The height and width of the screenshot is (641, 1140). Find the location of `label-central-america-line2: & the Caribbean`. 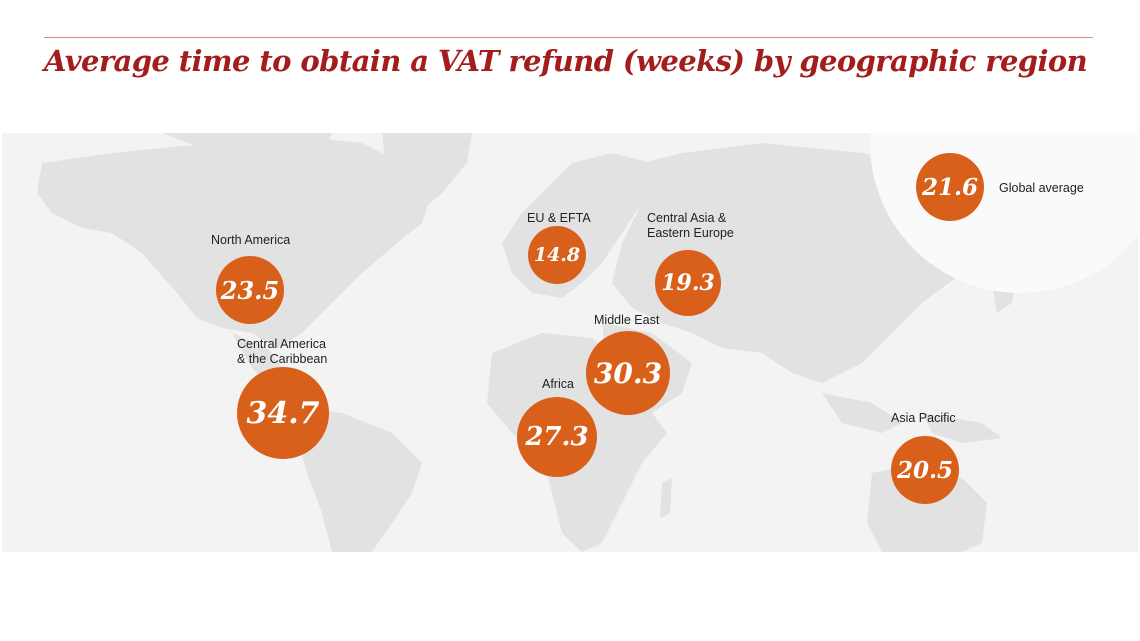

label-central-america-line2: & the Caribbean is located at coordinates (282, 359).